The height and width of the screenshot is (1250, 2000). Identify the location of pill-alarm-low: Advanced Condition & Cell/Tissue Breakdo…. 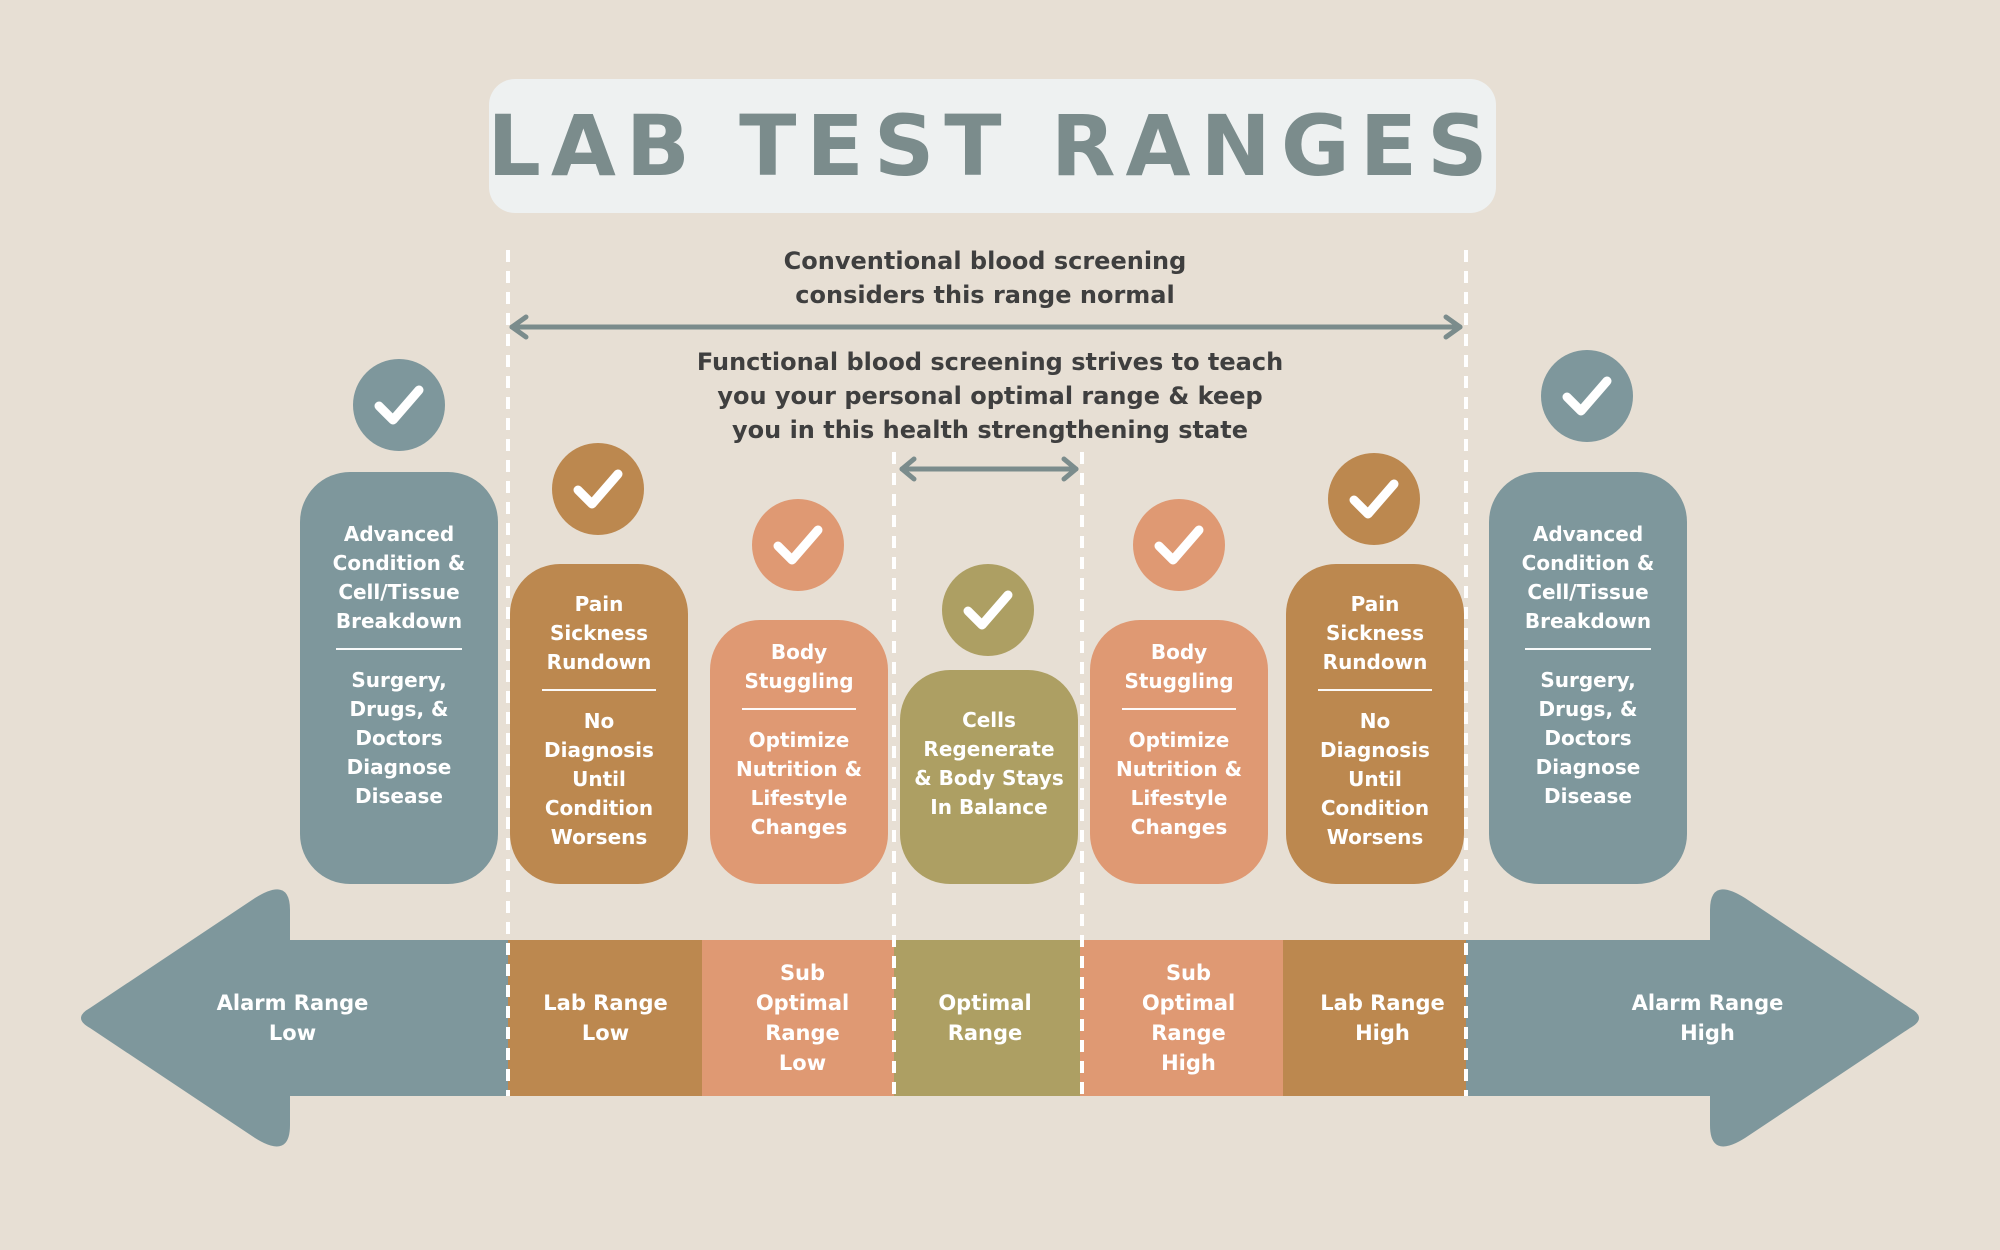
(399, 678).